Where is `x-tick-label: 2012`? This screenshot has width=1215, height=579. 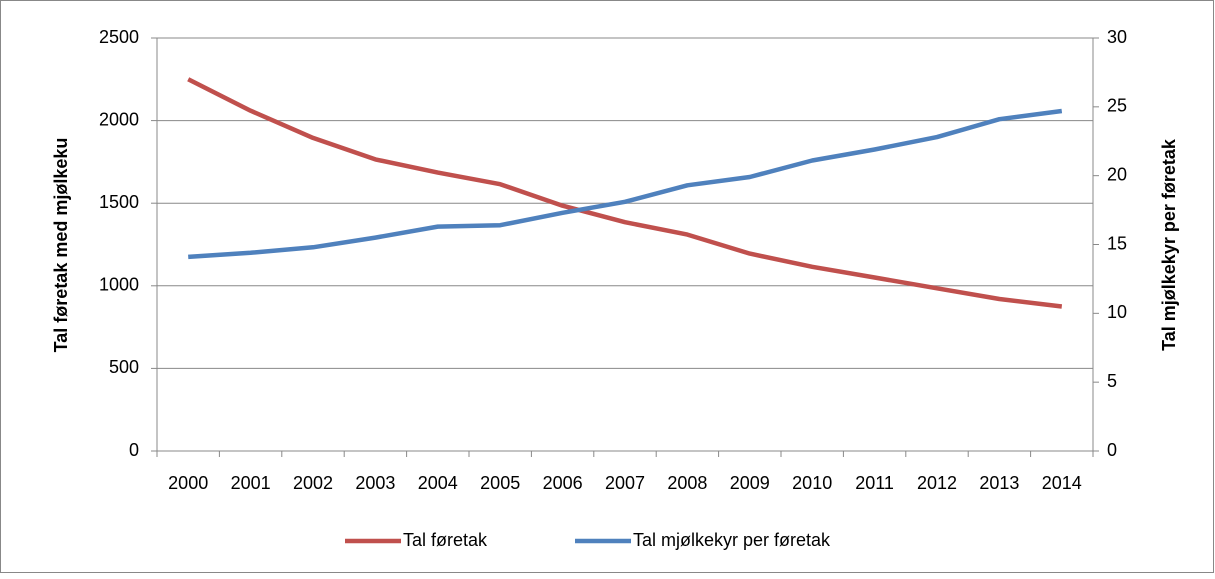
x-tick-label: 2012 is located at coordinates (937, 483).